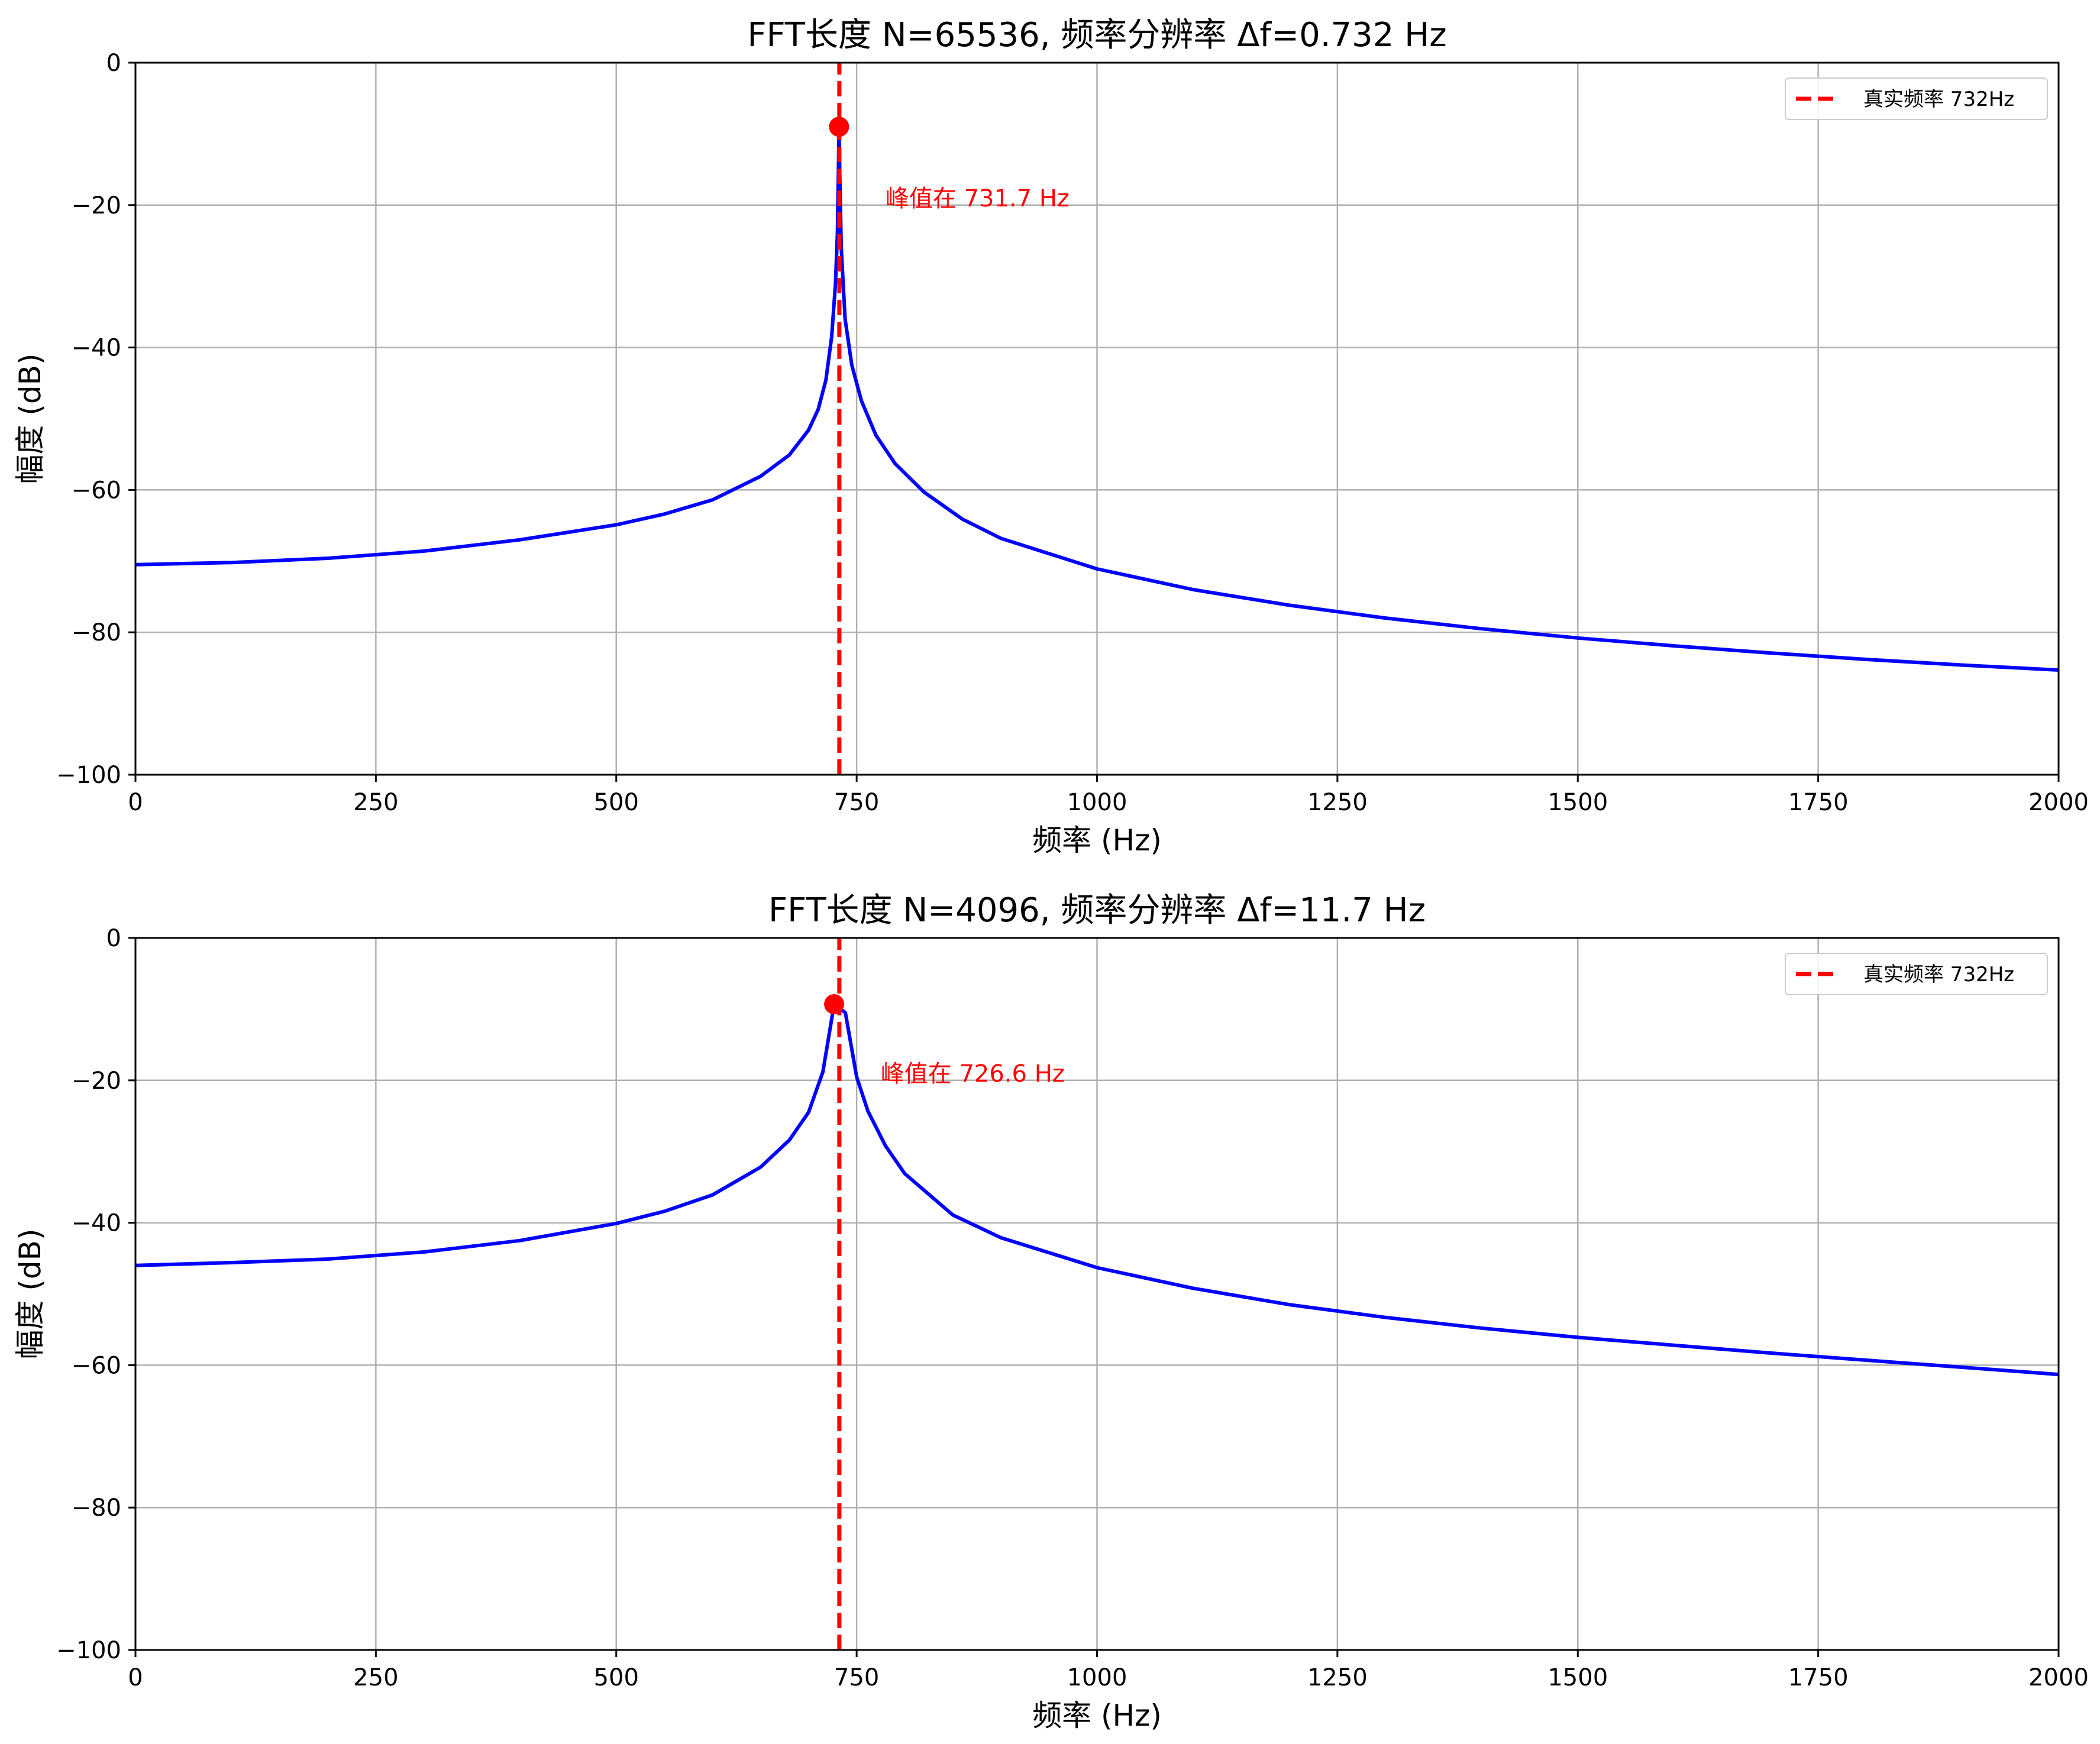 The image size is (2100, 1744). What do you see at coordinates (1097, 910) in the screenshot?
I see `chart-title: FFT长度 N=4096, 频率分辨率 Δf=11.7 Hz` at bounding box center [1097, 910].